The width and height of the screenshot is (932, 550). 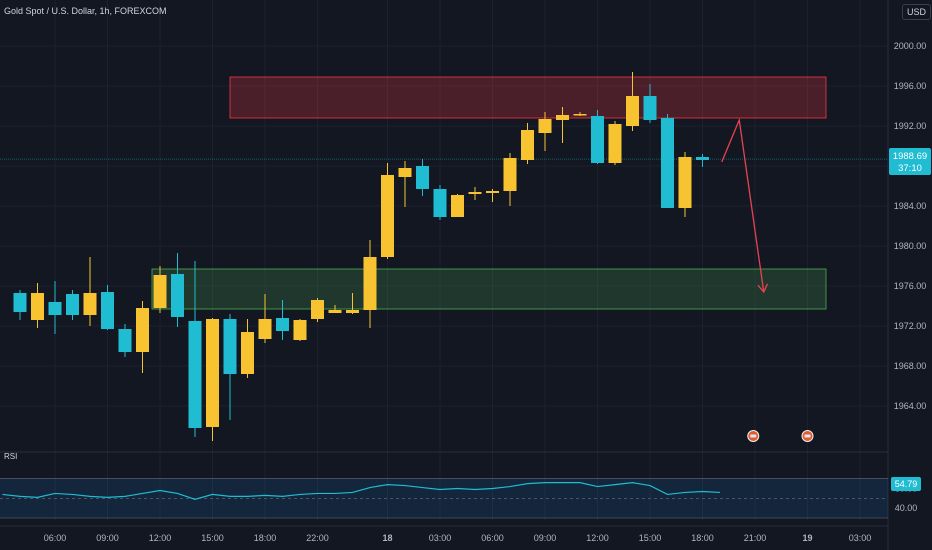 I want to click on price-tick-label: 1984.00, so click(x=910, y=206).